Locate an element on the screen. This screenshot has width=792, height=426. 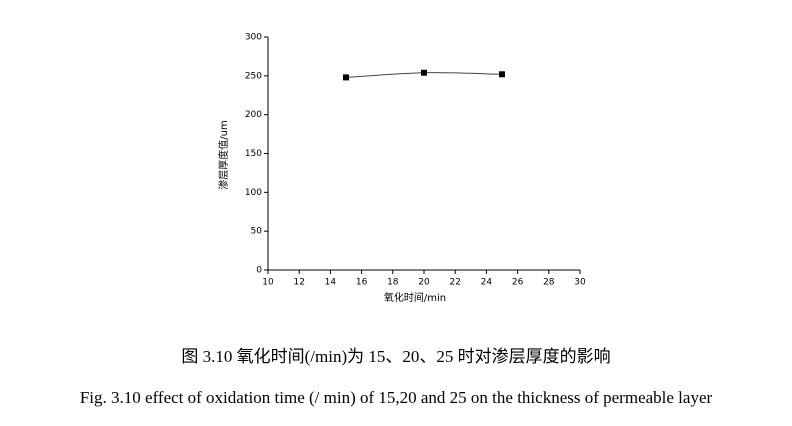
y-tick-label: 150 is located at coordinates (253, 154).